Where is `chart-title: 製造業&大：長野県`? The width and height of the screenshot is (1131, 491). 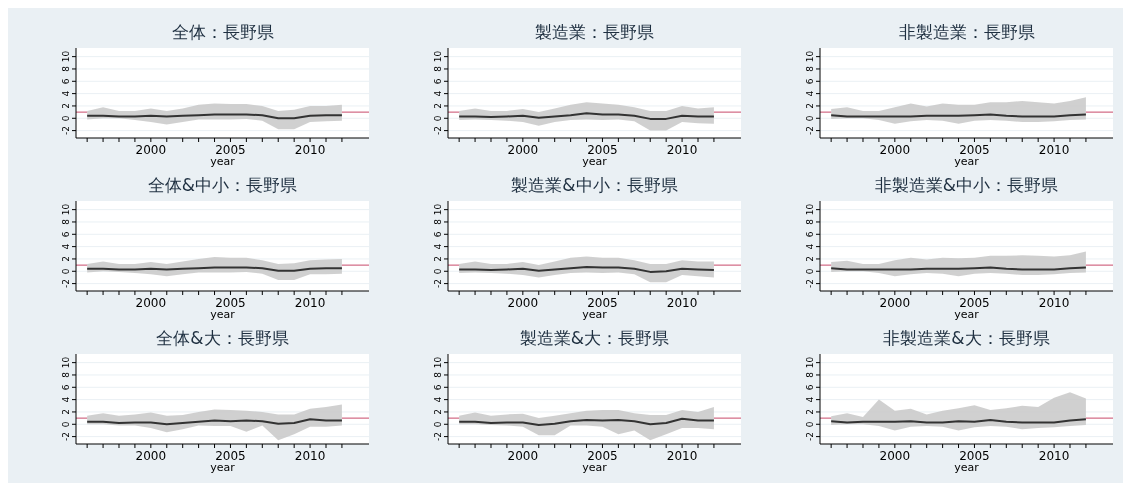
chart-title: 製造業&大：長野県 is located at coordinates (594, 338).